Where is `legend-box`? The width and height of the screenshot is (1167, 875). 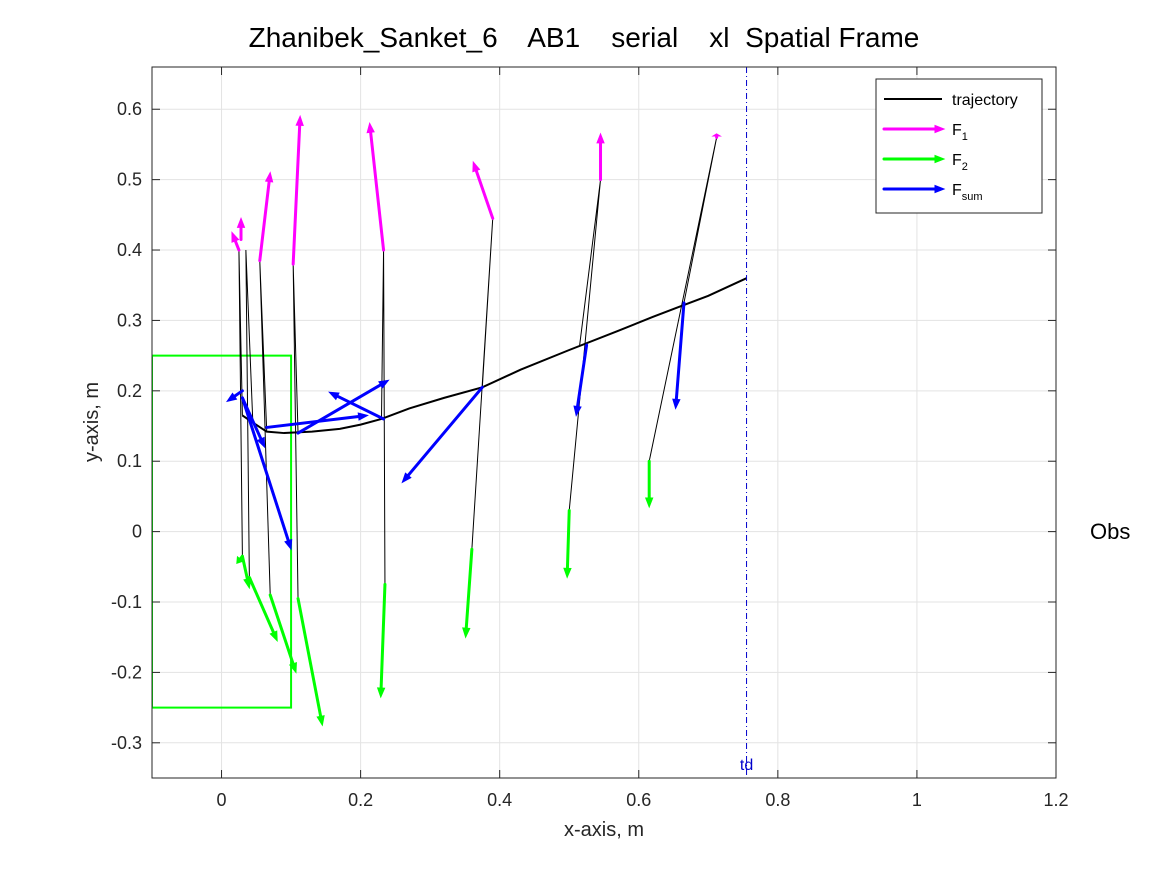
legend-box is located at coordinates (959, 146).